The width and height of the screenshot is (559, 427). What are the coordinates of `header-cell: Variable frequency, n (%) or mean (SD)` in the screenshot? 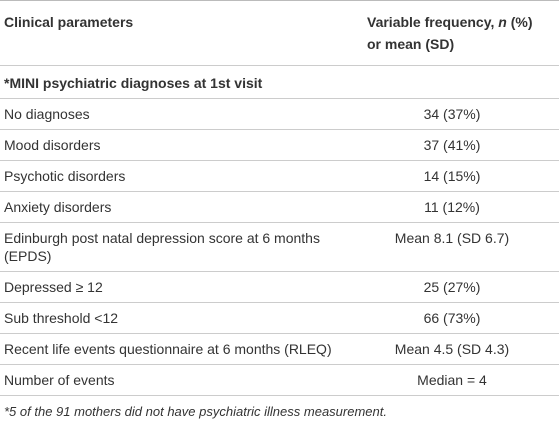 It's located at (452, 33).